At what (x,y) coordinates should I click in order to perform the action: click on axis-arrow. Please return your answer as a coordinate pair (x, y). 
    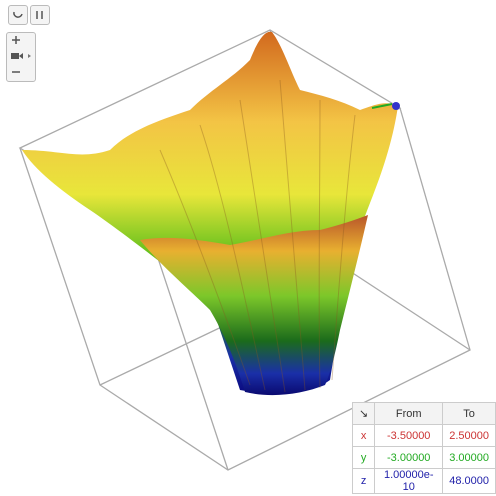
    Looking at the image, I should click on (382, 106).